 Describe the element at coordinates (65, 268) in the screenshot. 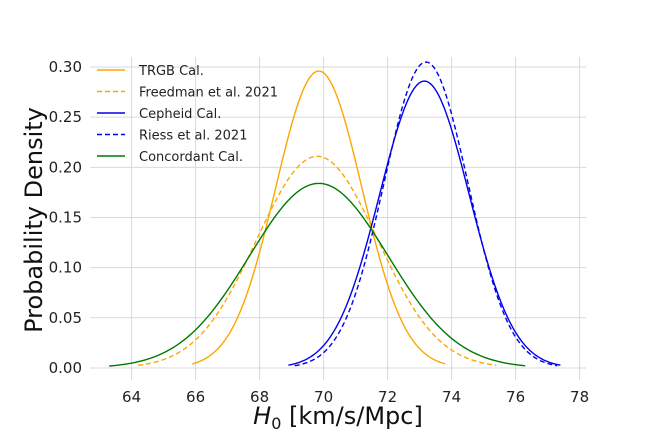

I see `y-tick-label: 0.10` at that location.